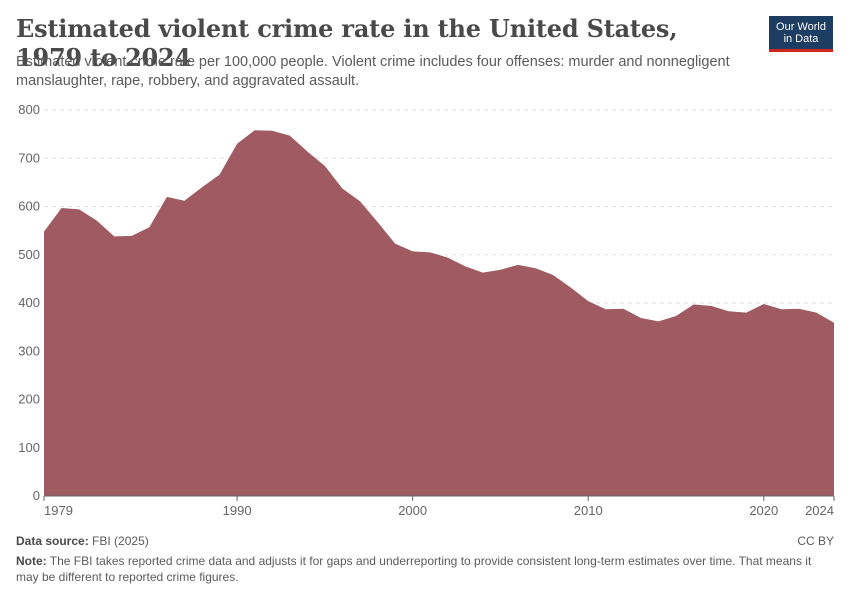 The height and width of the screenshot is (600, 850). Describe the element at coordinates (819, 510) in the screenshot. I see `x-tick-label-2024: 2024` at that location.